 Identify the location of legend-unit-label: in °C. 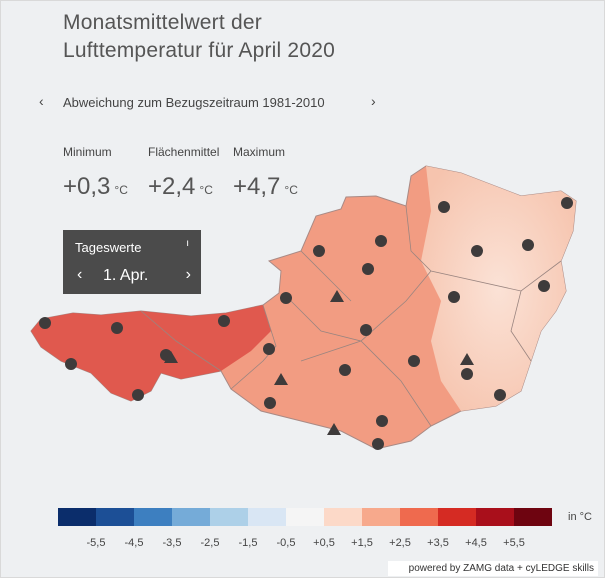
(580, 517).